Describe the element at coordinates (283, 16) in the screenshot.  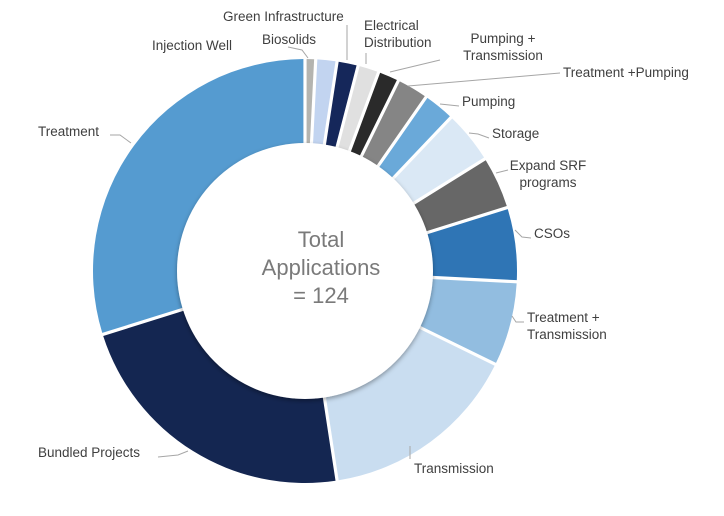
I see `label-green-infrastructure: Green Infrastructure` at that location.